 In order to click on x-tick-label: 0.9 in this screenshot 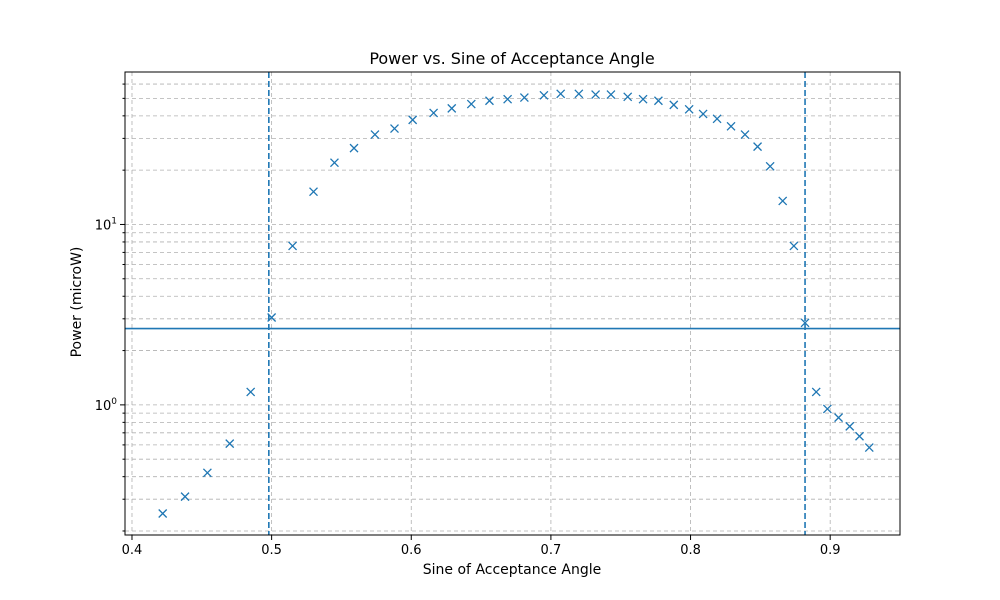, I will do `click(830, 550)`.